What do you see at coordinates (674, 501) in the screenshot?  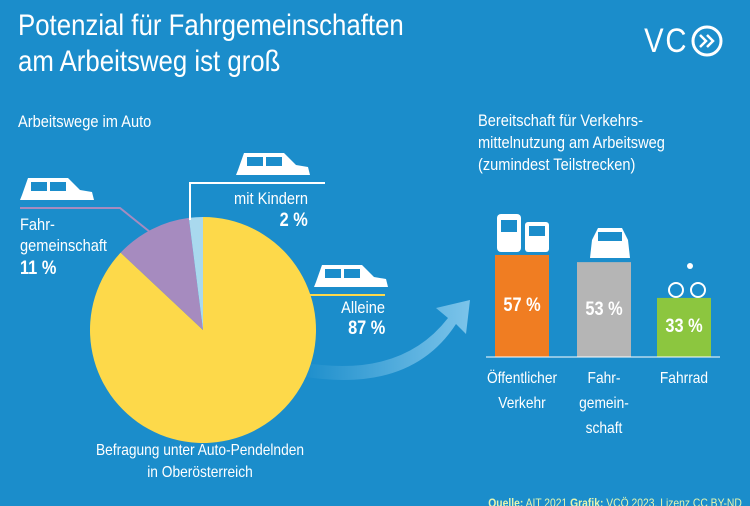 I see `credit: VCÖ 2023, Lizenz CC BY-ND` at bounding box center [674, 501].